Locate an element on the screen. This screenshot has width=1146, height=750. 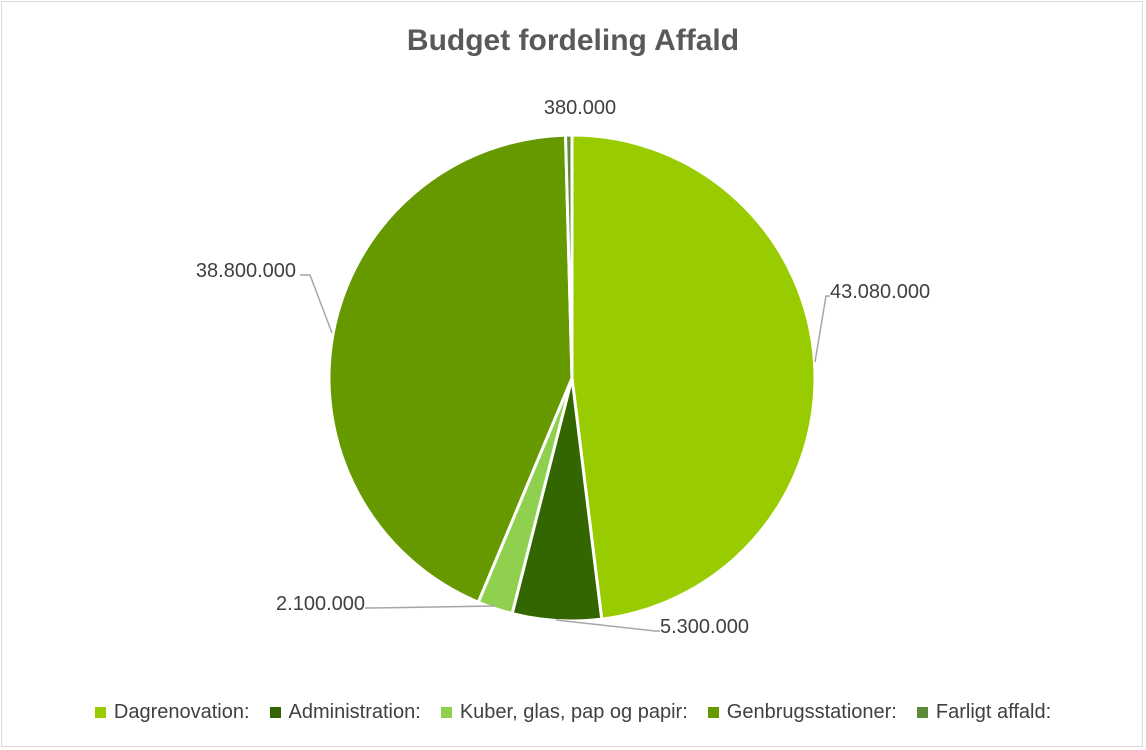
legend-label: Kuber, glas, pap og papir: is located at coordinates (573, 711).